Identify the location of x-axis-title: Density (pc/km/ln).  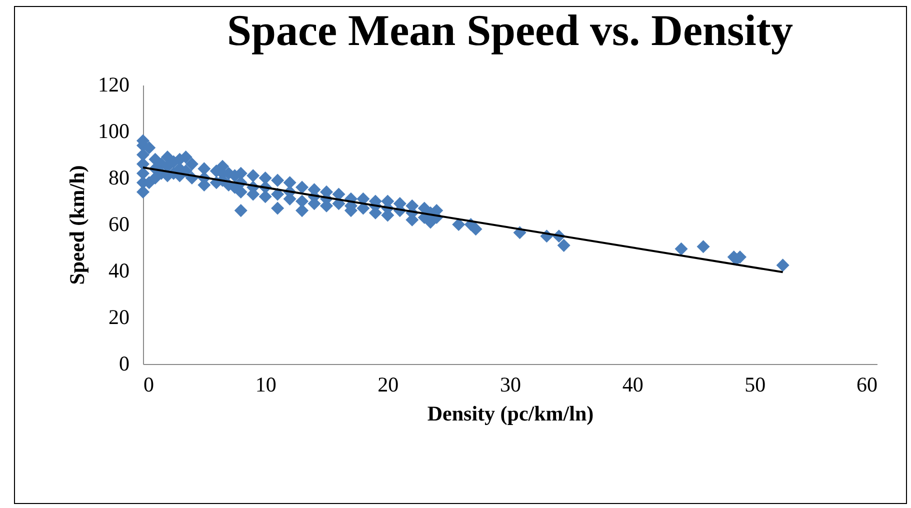
(510, 414).